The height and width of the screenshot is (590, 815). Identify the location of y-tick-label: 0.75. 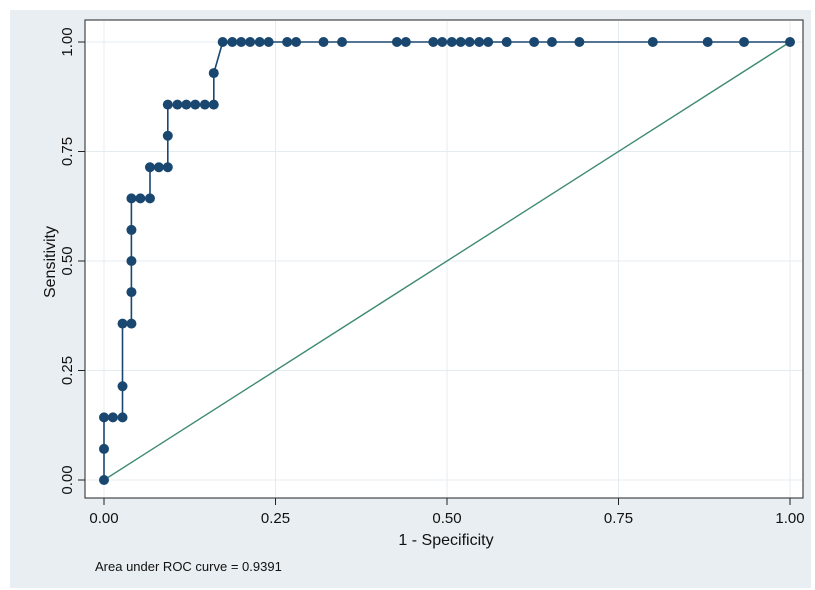
(67, 151).